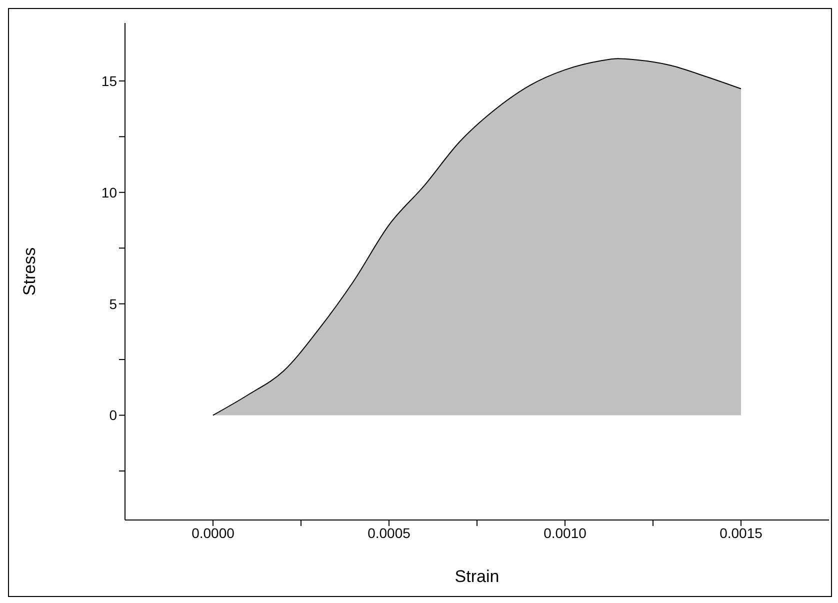 This screenshot has height=603, width=838. What do you see at coordinates (565, 532) in the screenshot?
I see `x-tick-label: 0.0010` at bounding box center [565, 532].